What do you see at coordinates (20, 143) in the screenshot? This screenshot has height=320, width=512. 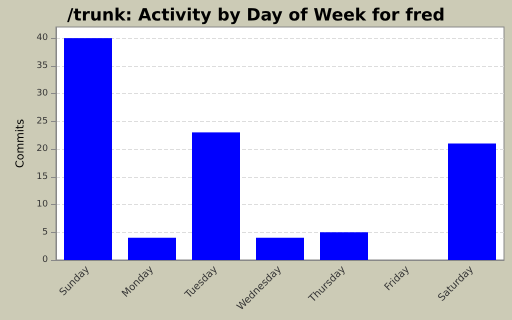 I see `y-axis-title: Commits` at bounding box center [20, 143].